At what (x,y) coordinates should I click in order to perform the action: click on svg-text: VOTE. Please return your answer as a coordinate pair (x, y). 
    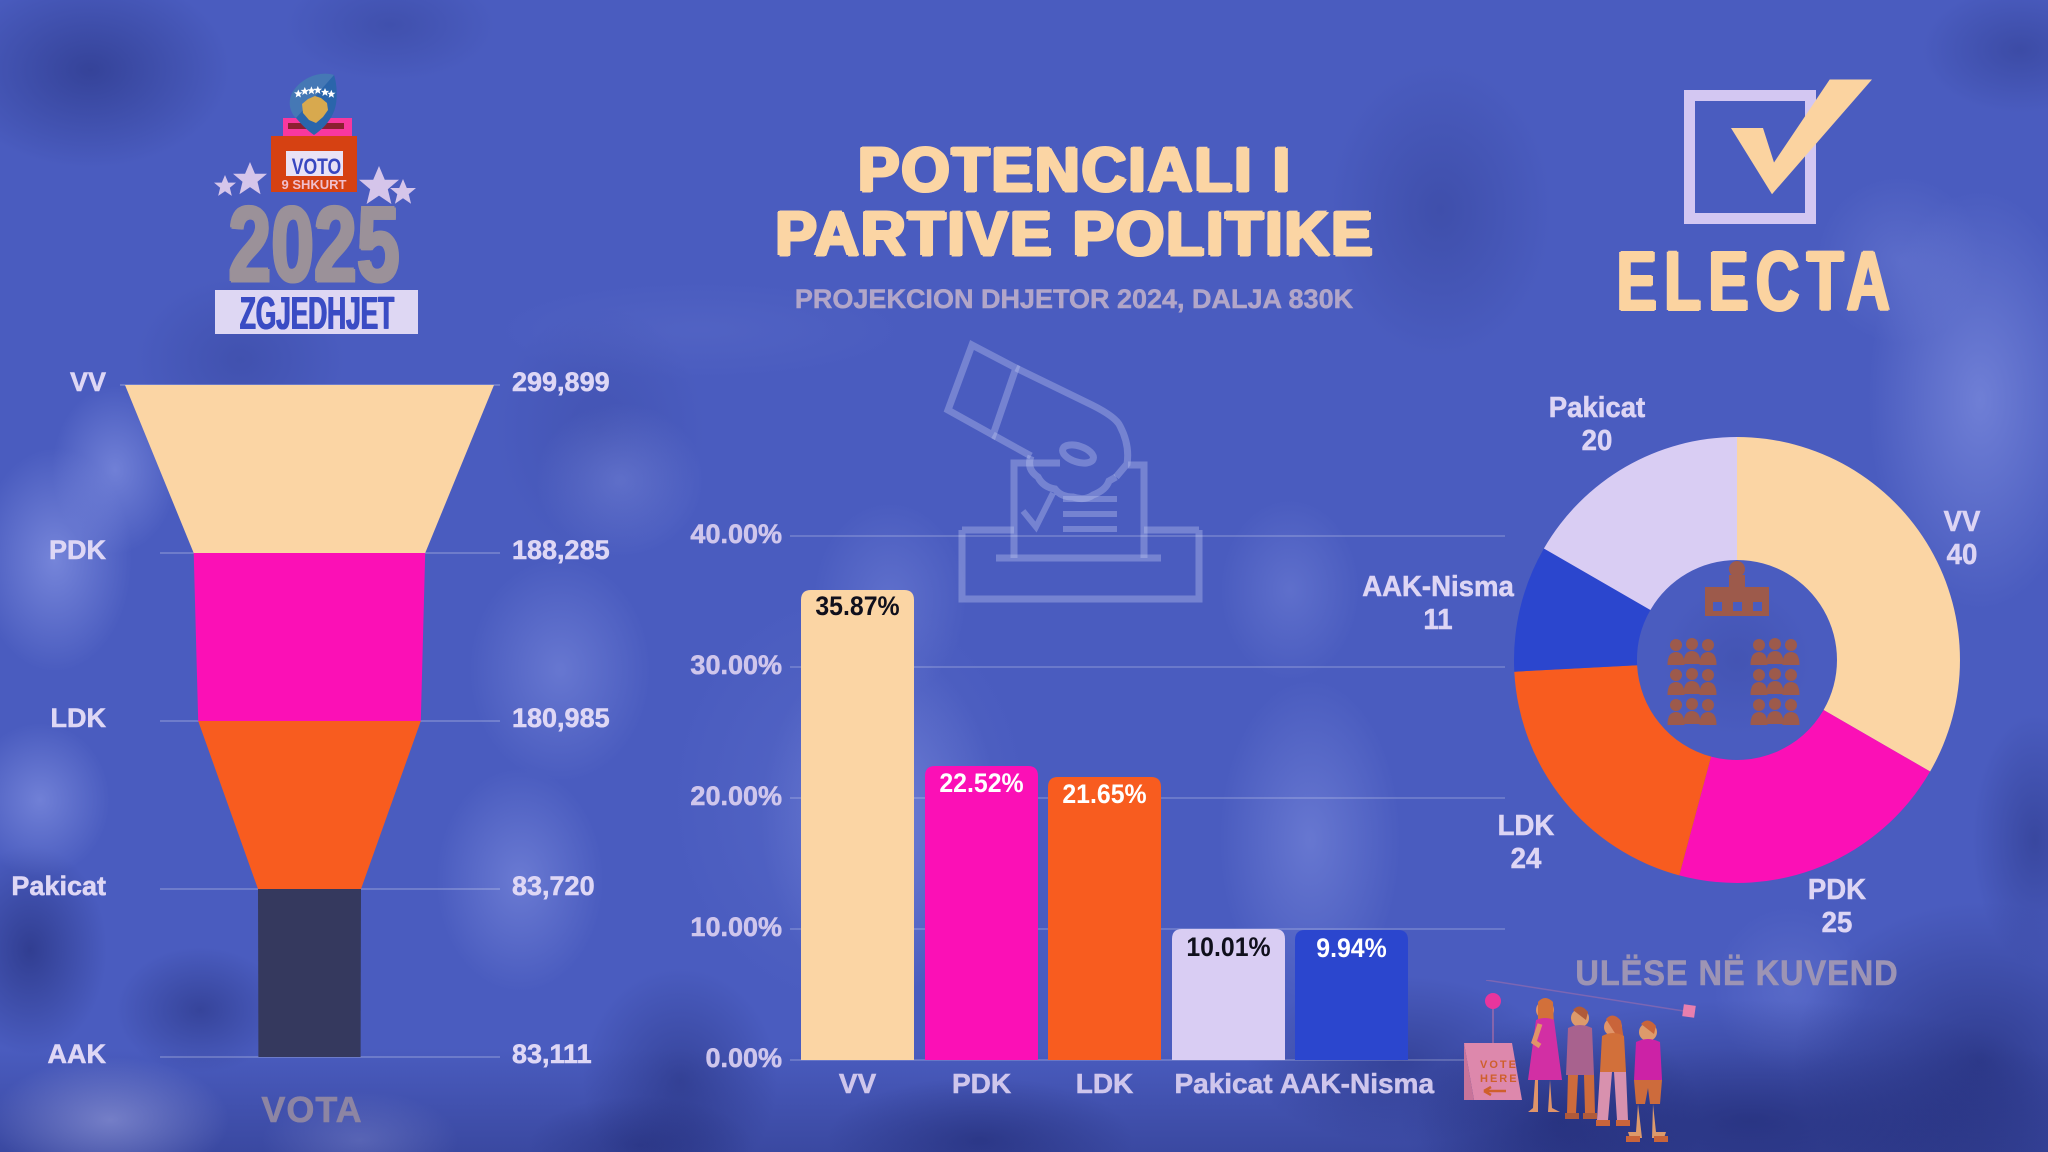
    Looking at the image, I should click on (1499, 1065).